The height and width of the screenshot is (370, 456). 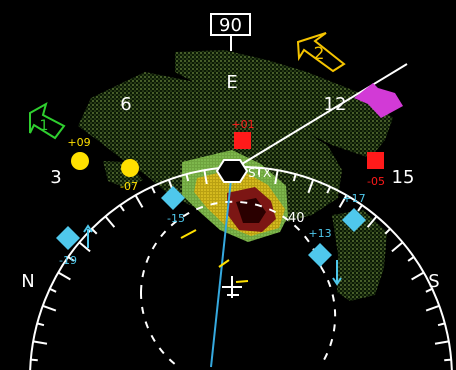 What do you see at coordinates (242, 124) in the screenshot?
I see `red-traffic-top-altitude: +01` at bounding box center [242, 124].